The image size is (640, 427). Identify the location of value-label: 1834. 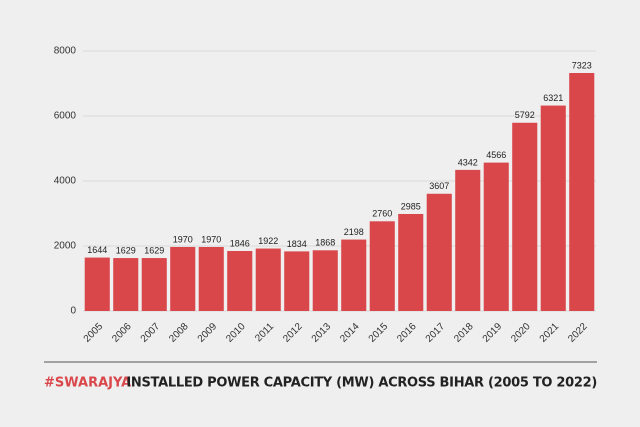
(297, 244).